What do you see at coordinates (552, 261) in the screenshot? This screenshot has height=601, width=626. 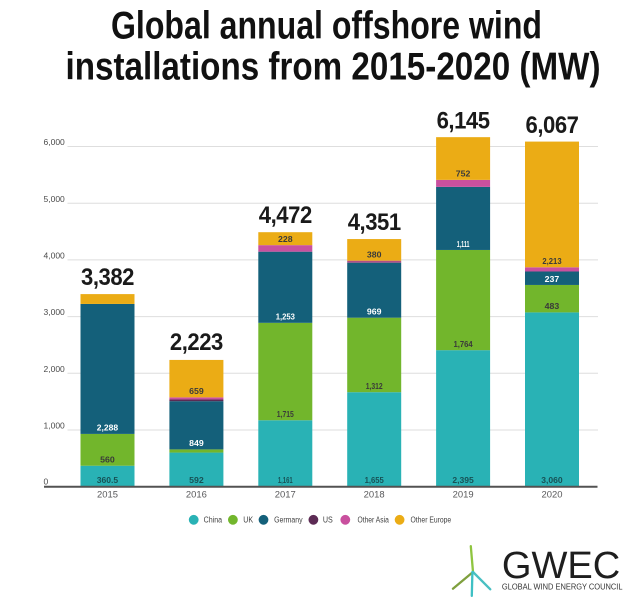 I see `svg-text: 2,213` at bounding box center [552, 261].